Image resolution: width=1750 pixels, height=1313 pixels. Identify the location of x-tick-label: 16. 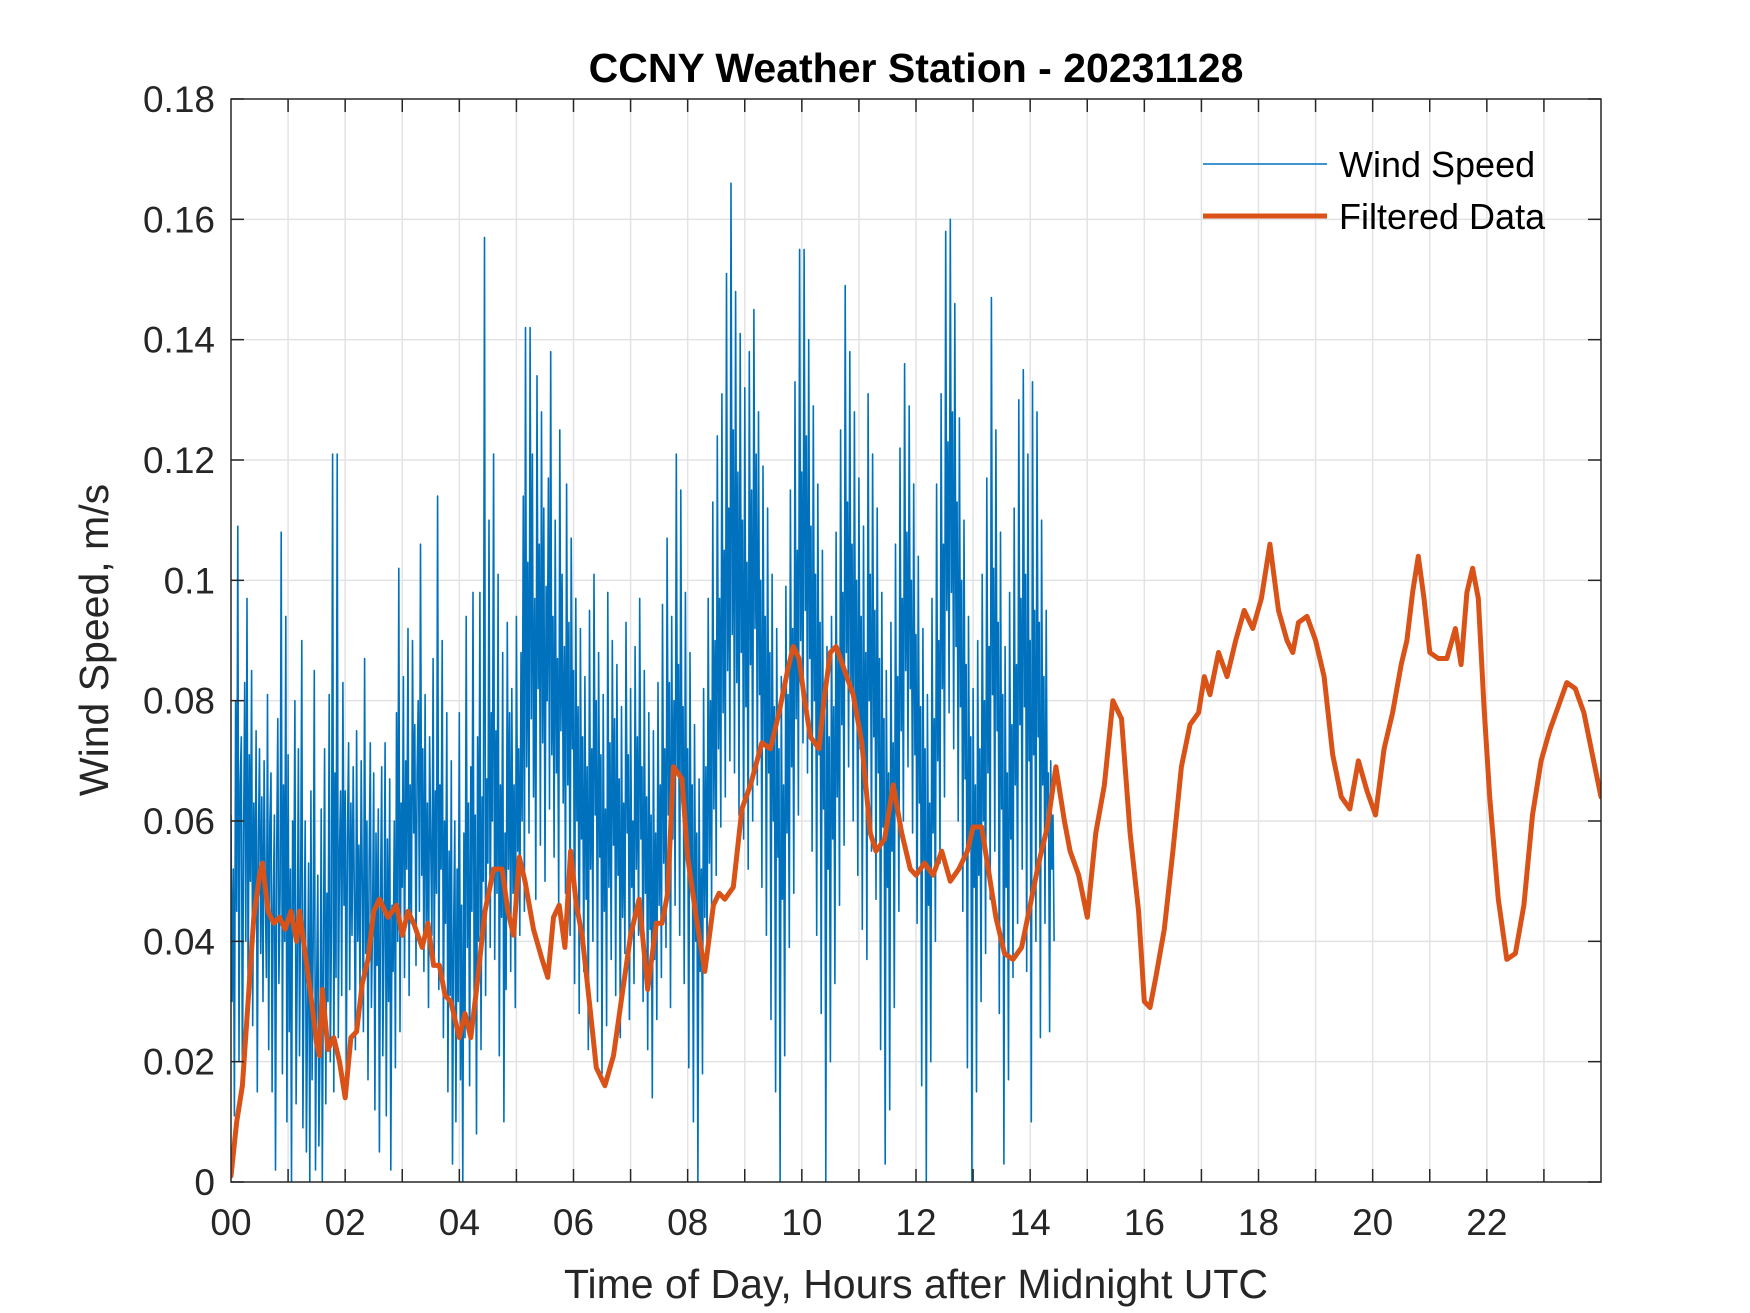
(1144, 1222).